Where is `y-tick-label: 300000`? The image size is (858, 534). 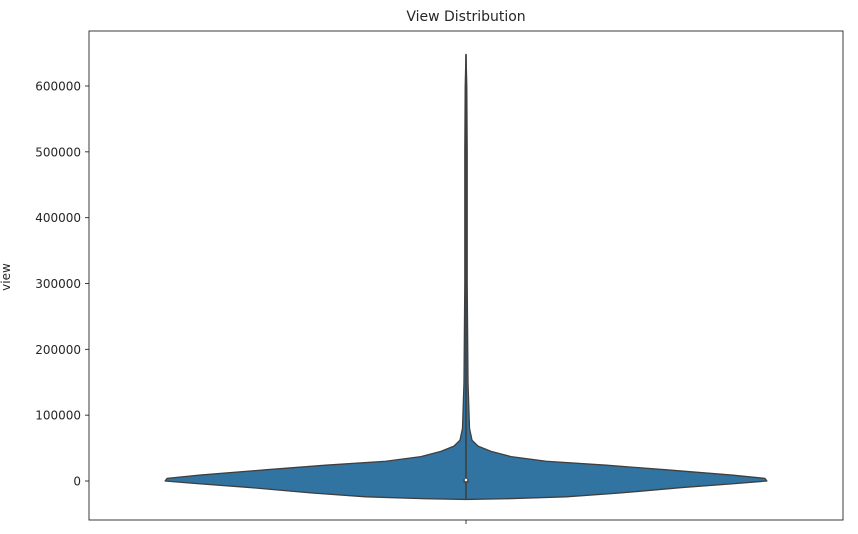 y-tick-label: 300000 is located at coordinates (58, 284).